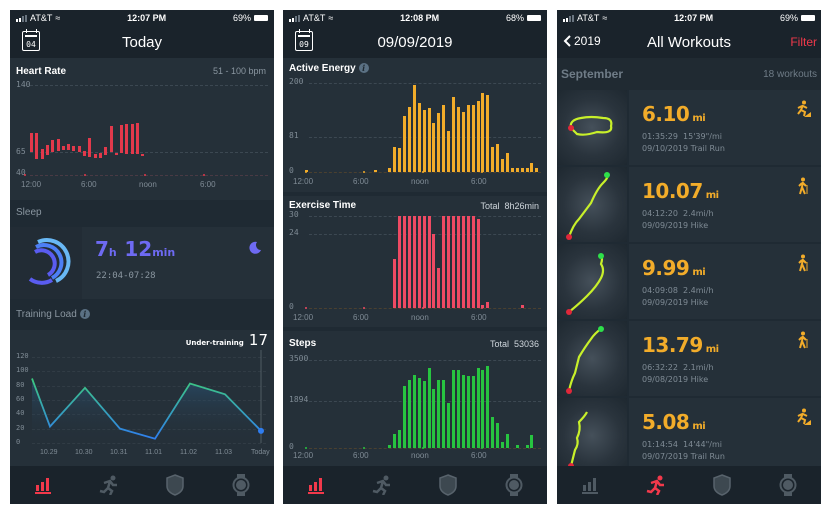 The width and height of the screenshot is (830, 514). Describe the element at coordinates (808, 18) in the screenshot. I see `battery-icon` at that location.